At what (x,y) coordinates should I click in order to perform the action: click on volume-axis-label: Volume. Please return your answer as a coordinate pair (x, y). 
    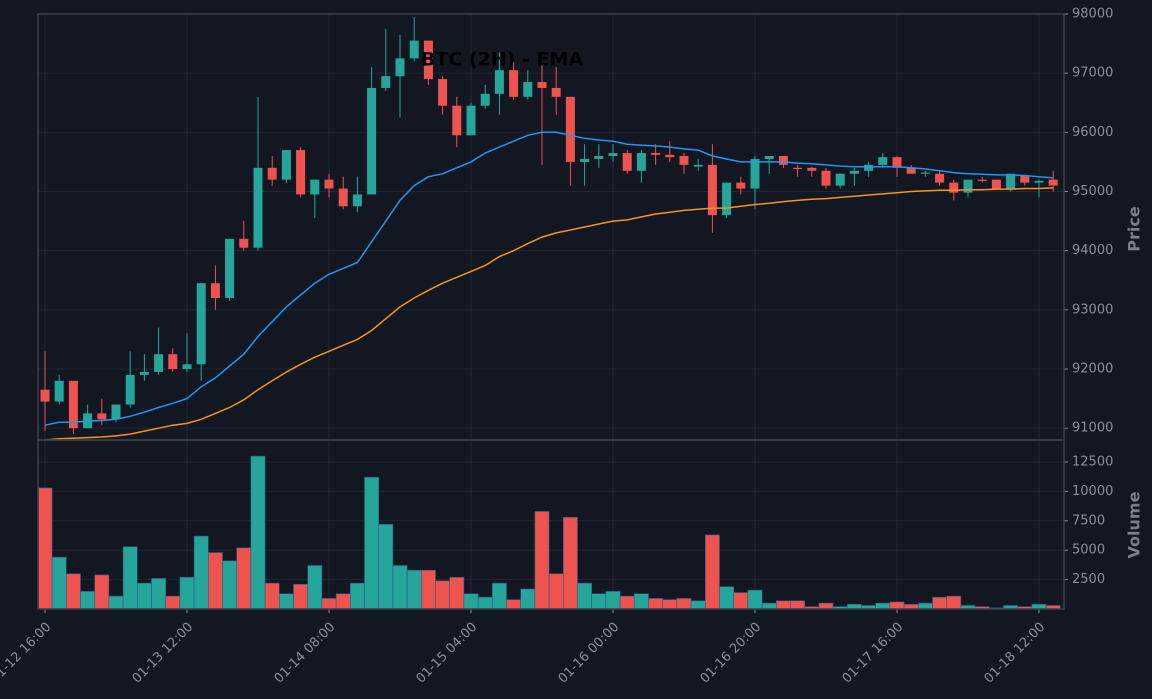
    Looking at the image, I should click on (1134, 524).